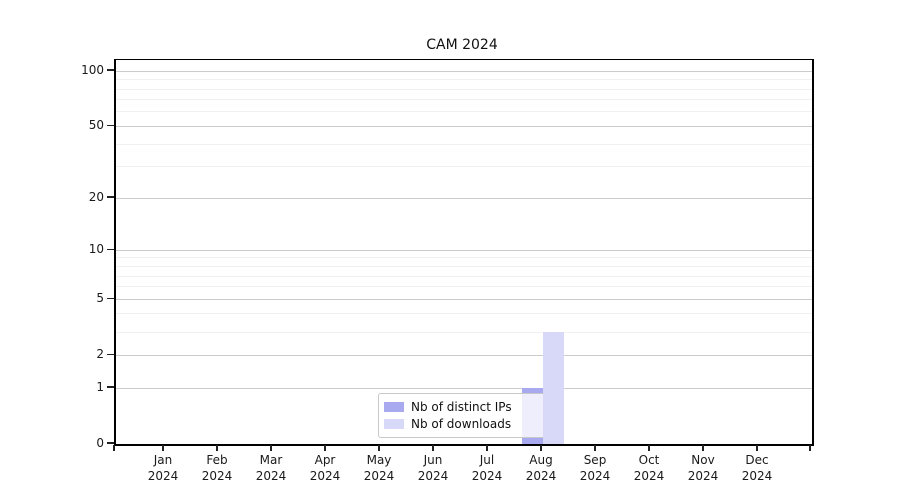  Describe the element at coordinates (100, 443) in the screenshot. I see `y-tick-label: 0` at that location.